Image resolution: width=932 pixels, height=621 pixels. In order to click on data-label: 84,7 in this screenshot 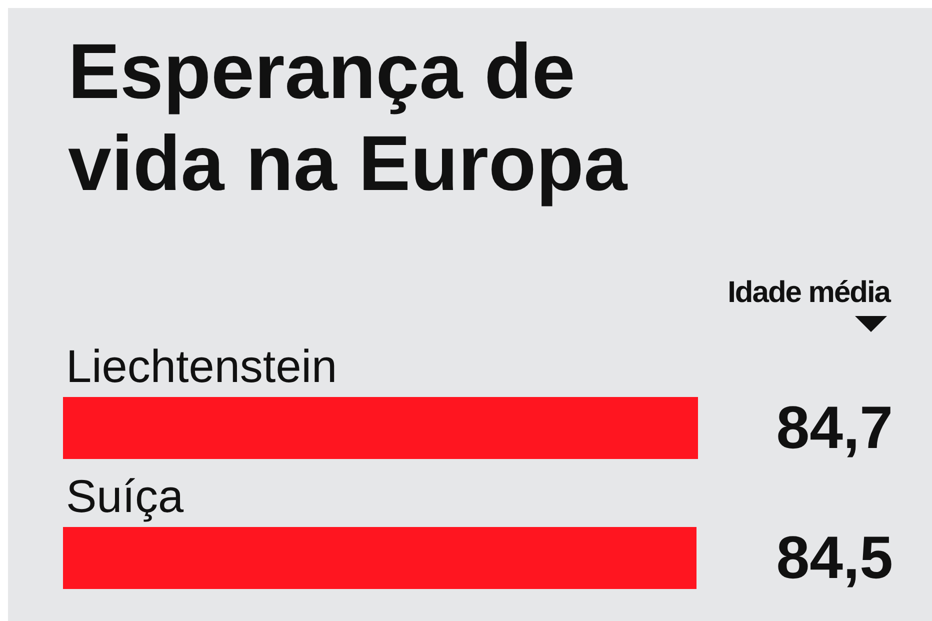, I will do `click(834, 427)`.